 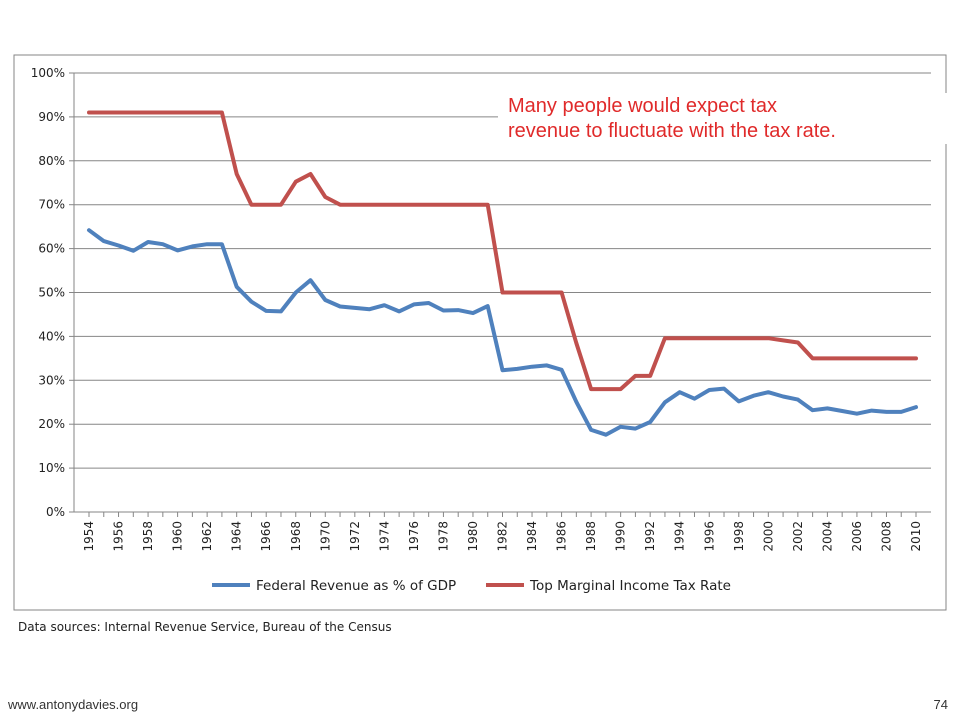 I want to click on x-tick-label: 1954, so click(x=89, y=536).